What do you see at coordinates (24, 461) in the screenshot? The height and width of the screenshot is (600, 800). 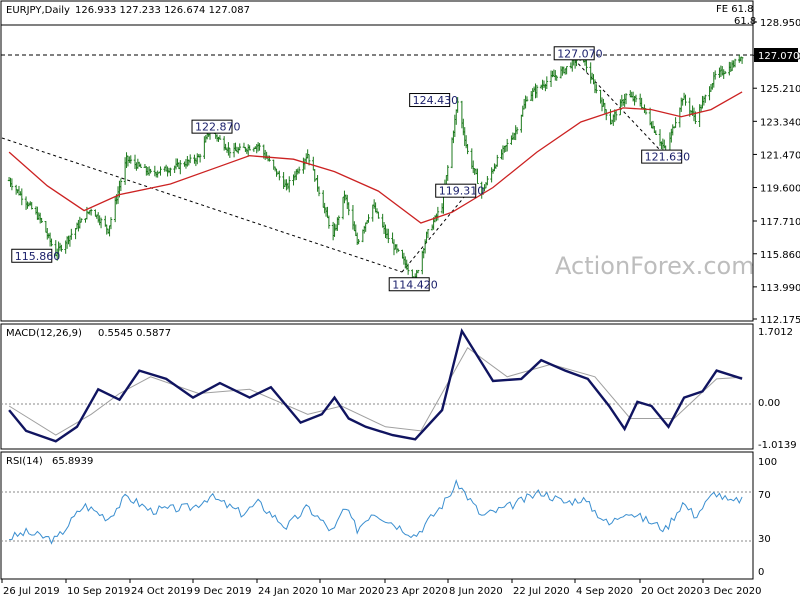 I see `rsi-title: RSI(14)` at bounding box center [24, 461].